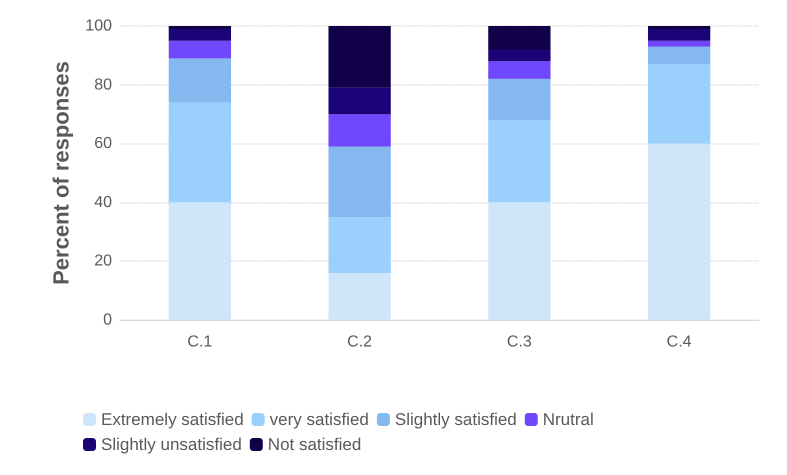 The height and width of the screenshot is (475, 787). What do you see at coordinates (679, 342) in the screenshot?
I see `x-tick-label: C.4` at bounding box center [679, 342].